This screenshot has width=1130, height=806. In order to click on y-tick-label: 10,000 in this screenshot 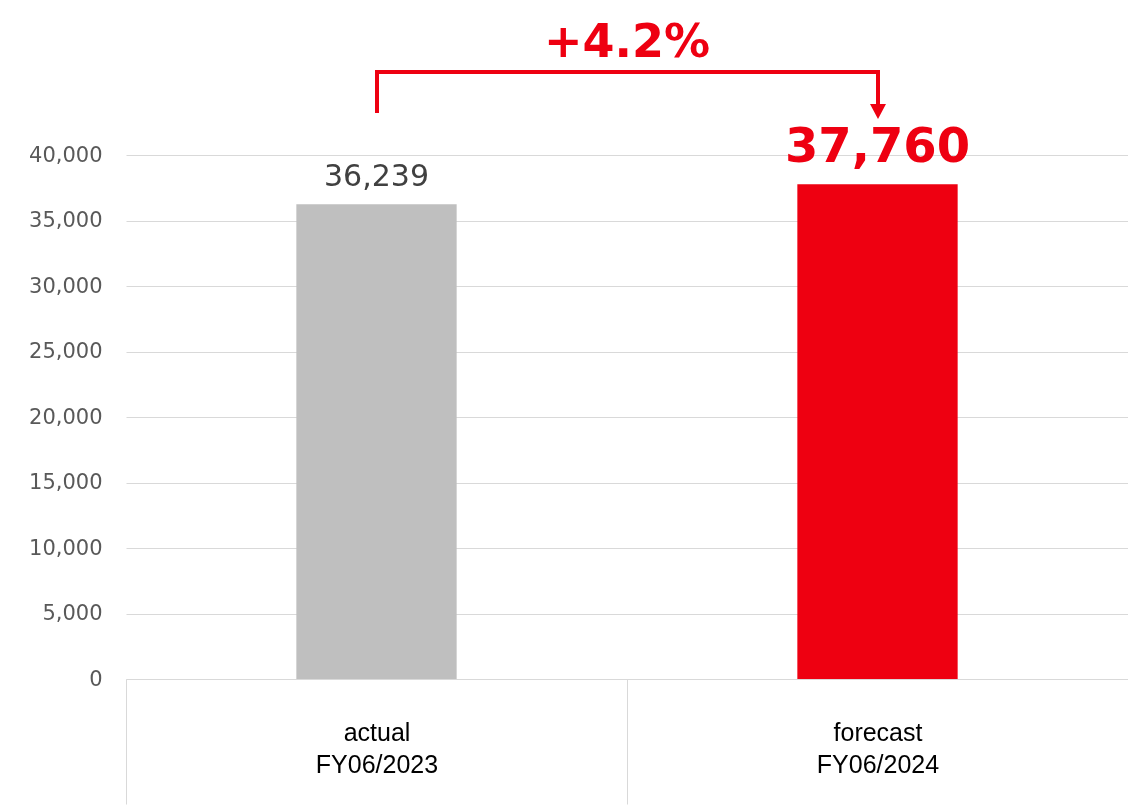, I will do `click(66, 547)`.